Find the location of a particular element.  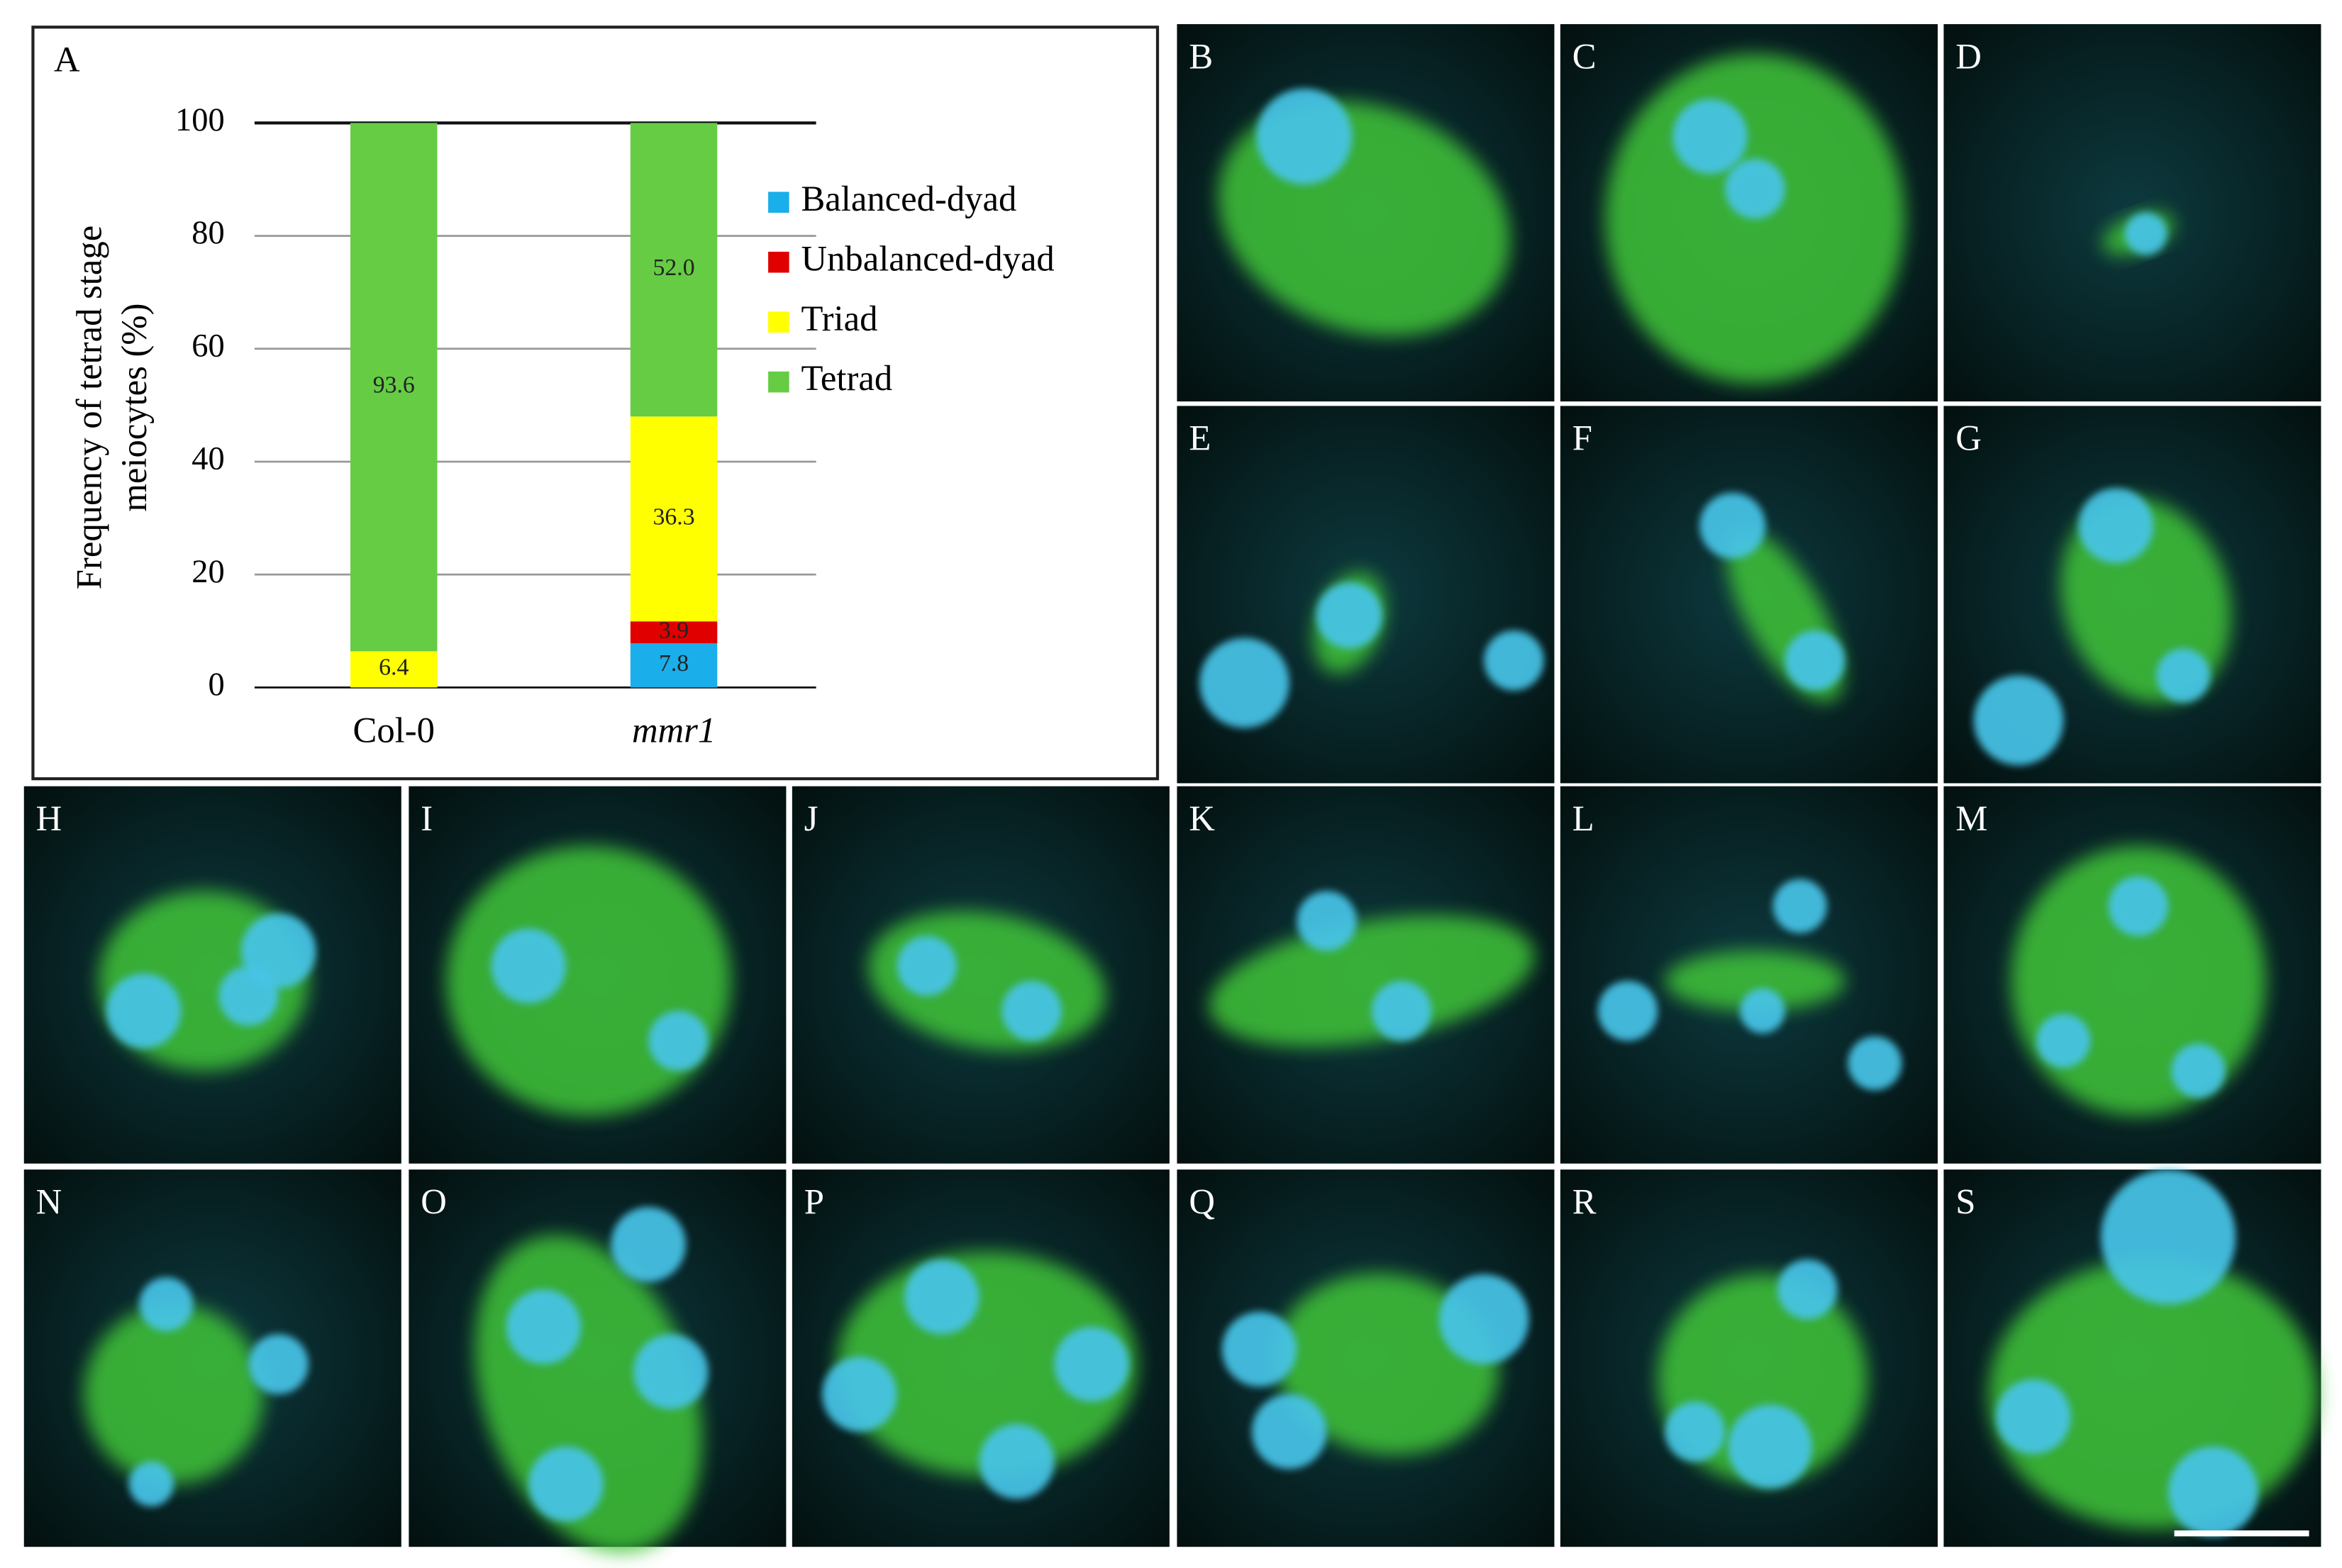

micrograph: D is located at coordinates (2132, 213).